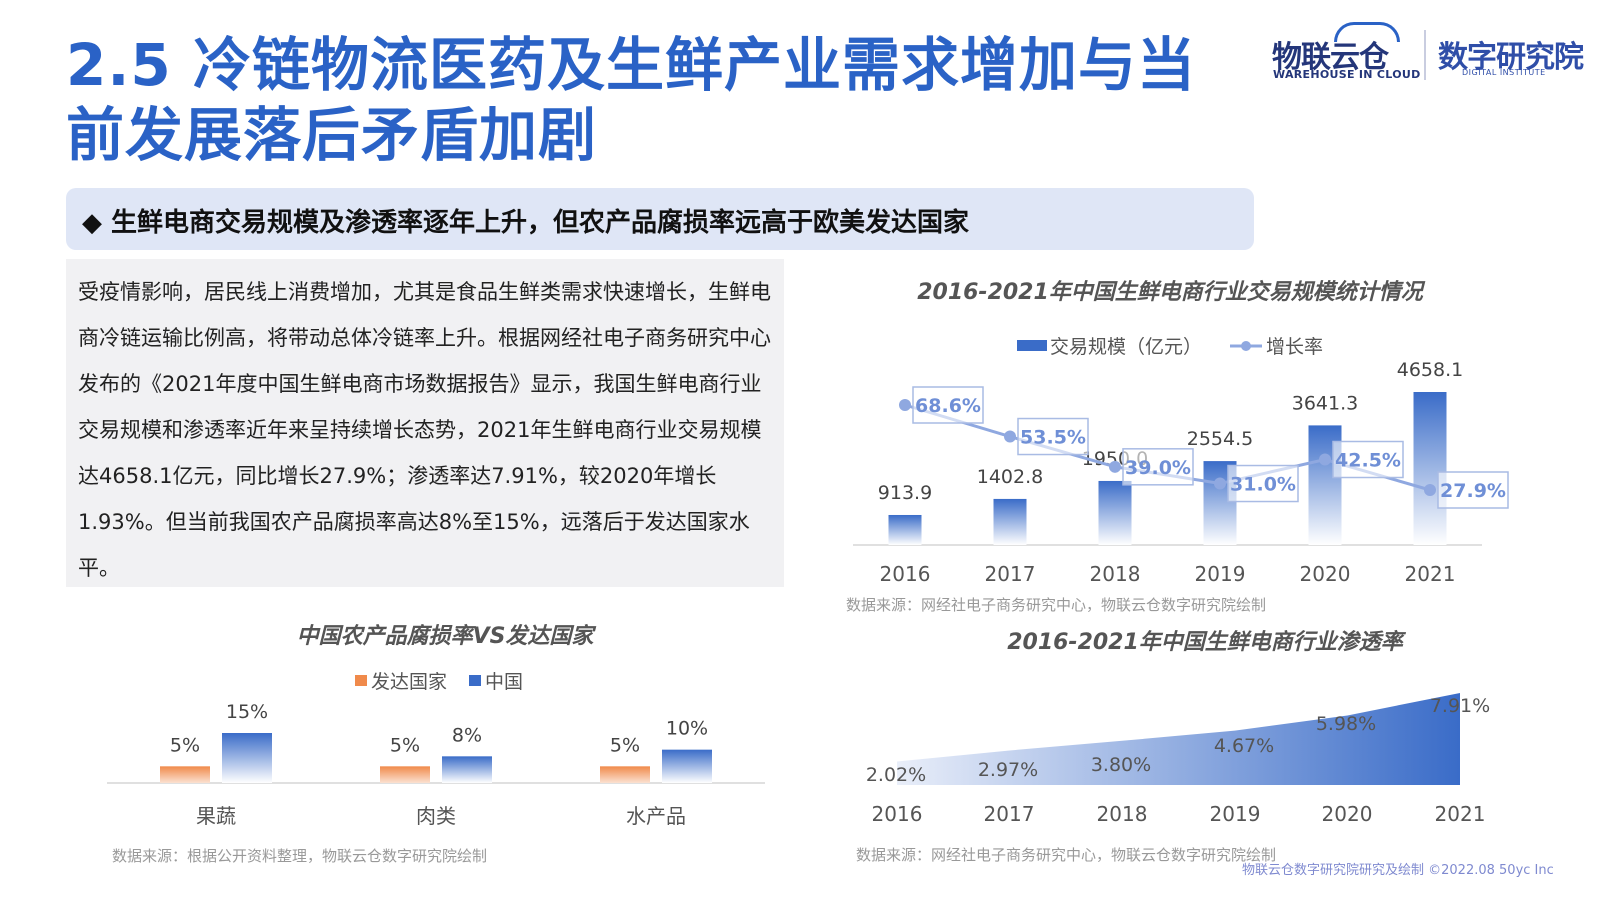  I want to click on chart1-growth-point-2019, so click(1220, 483).